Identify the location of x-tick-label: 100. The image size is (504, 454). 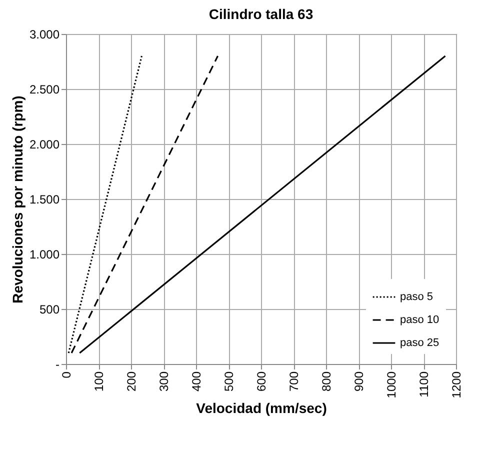
(99, 381).